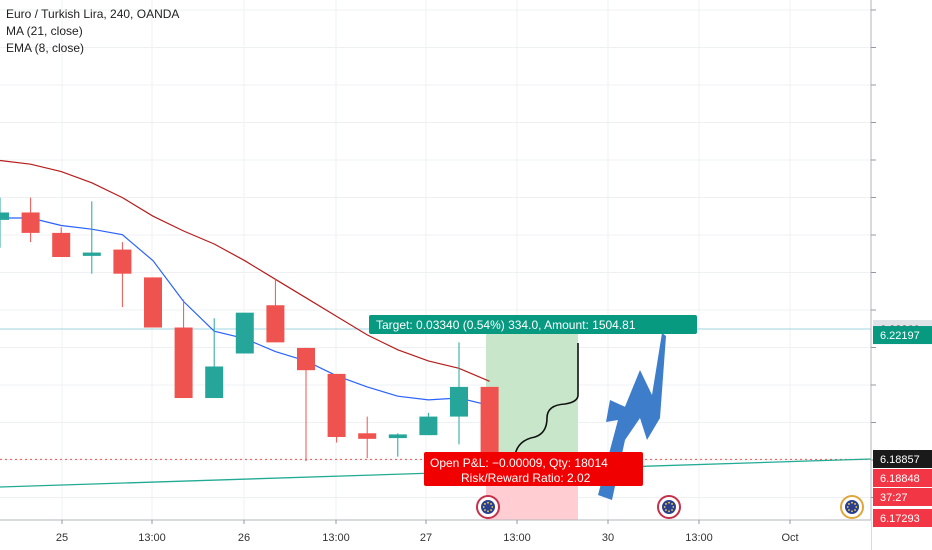  Describe the element at coordinates (519, 463) in the screenshot. I see `open-pl-label: Open P&L: −0.00009, Qty: 18014` at that location.